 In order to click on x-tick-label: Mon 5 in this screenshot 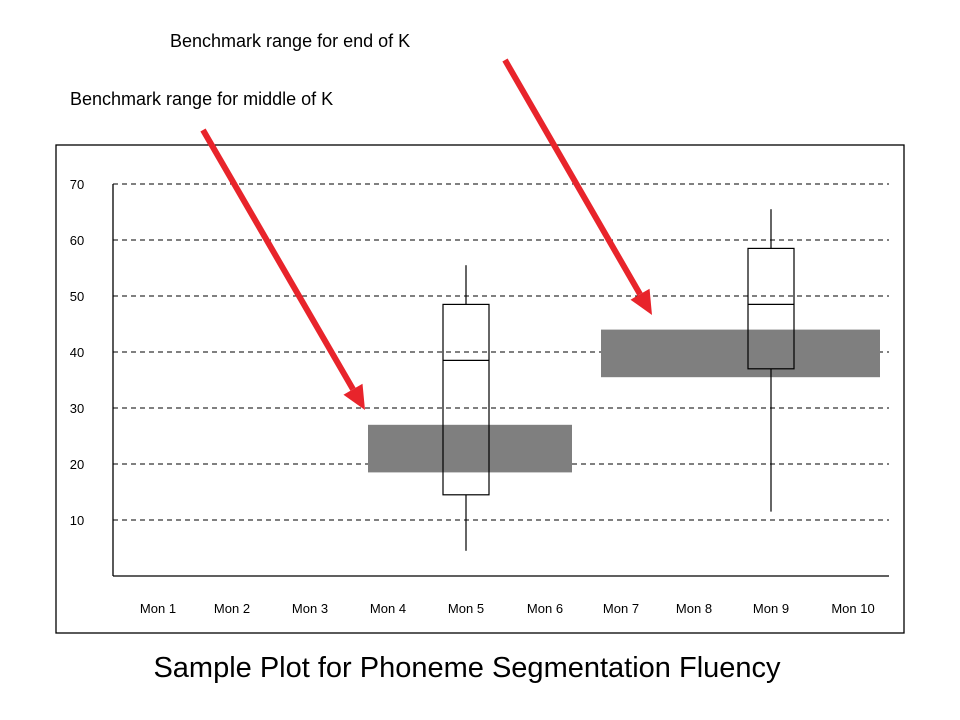, I will do `click(466, 608)`.